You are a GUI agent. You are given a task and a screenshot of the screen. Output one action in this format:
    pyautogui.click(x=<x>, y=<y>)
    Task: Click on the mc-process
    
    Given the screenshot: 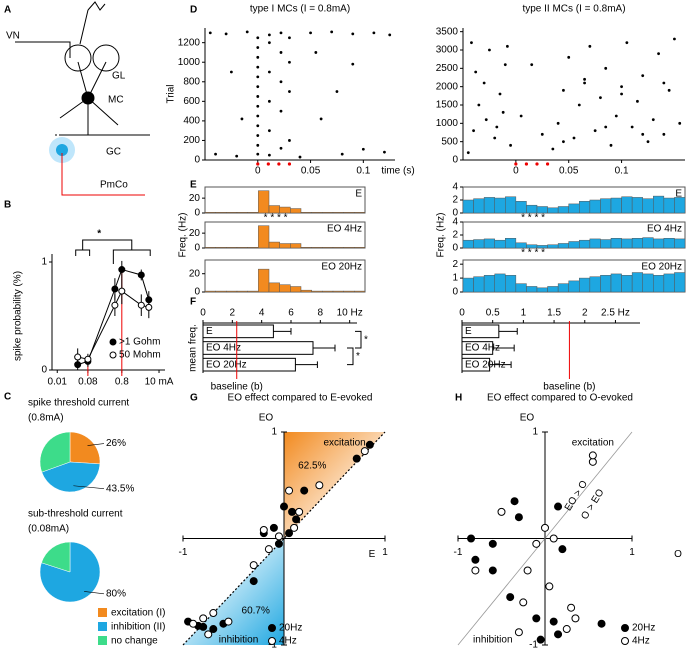 What is the action you would take?
    pyautogui.click(x=104, y=98)
    